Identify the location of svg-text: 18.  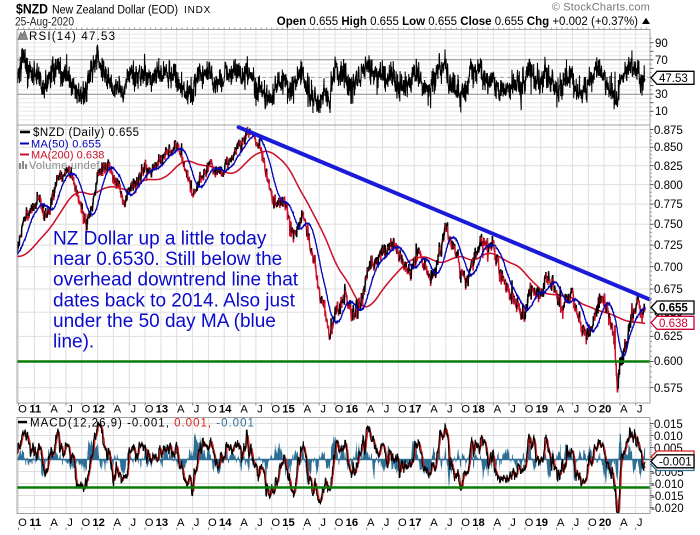
(478, 410).